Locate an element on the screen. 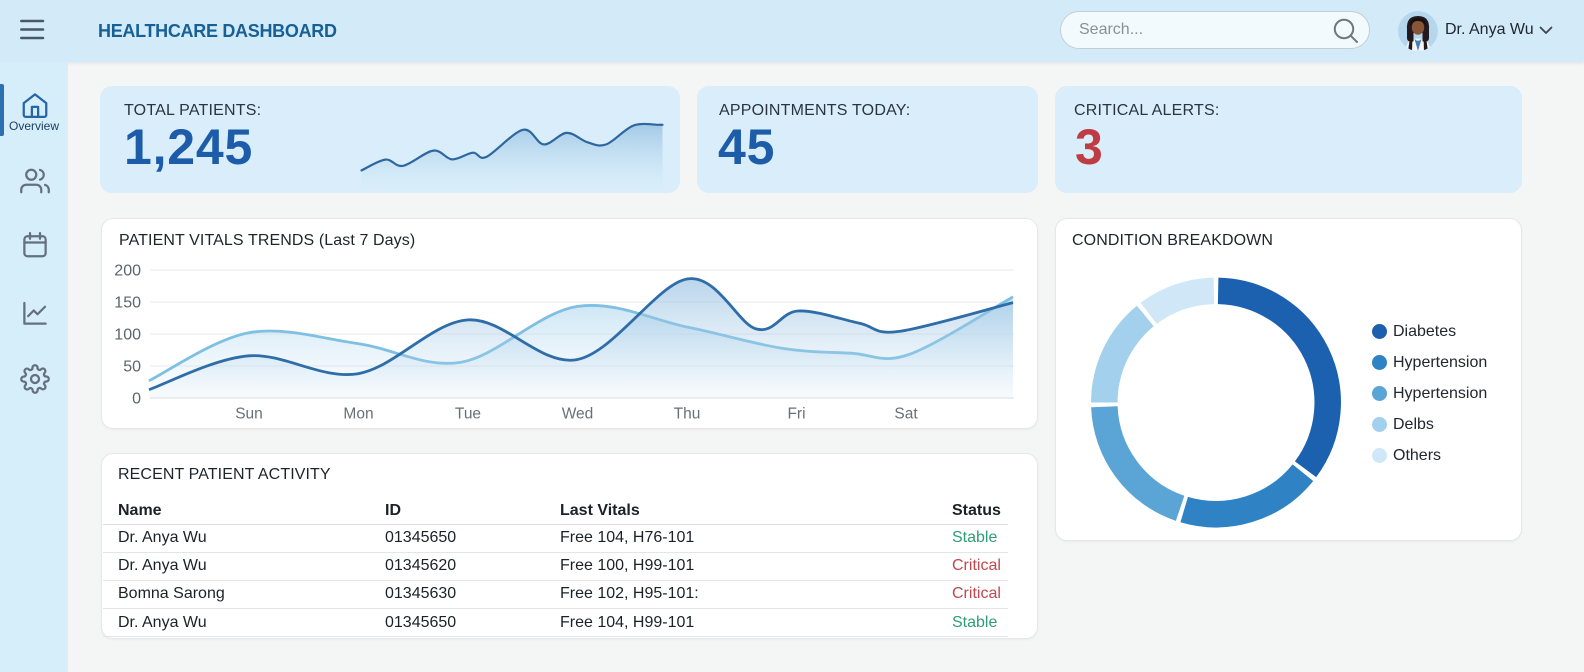 The width and height of the screenshot is (1584, 672). svg-text: 100 is located at coordinates (127, 335).